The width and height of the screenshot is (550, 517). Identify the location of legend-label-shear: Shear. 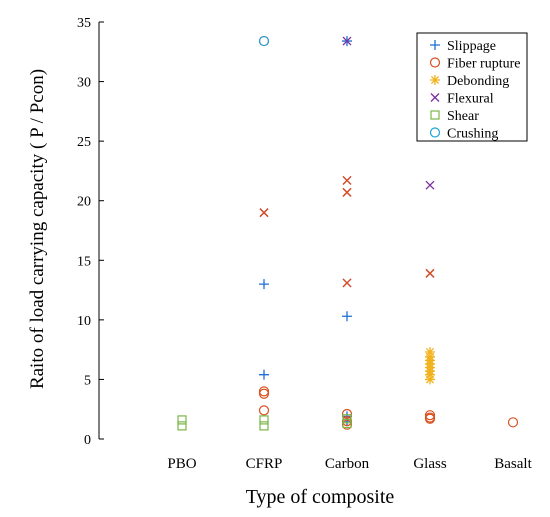
(463, 116).